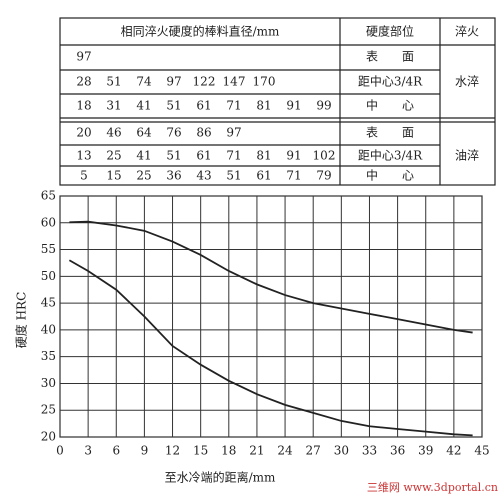 The height and width of the screenshot is (497, 502). Describe the element at coordinates (83, 133) in the screenshot. I see `diameter: 20` at that location.